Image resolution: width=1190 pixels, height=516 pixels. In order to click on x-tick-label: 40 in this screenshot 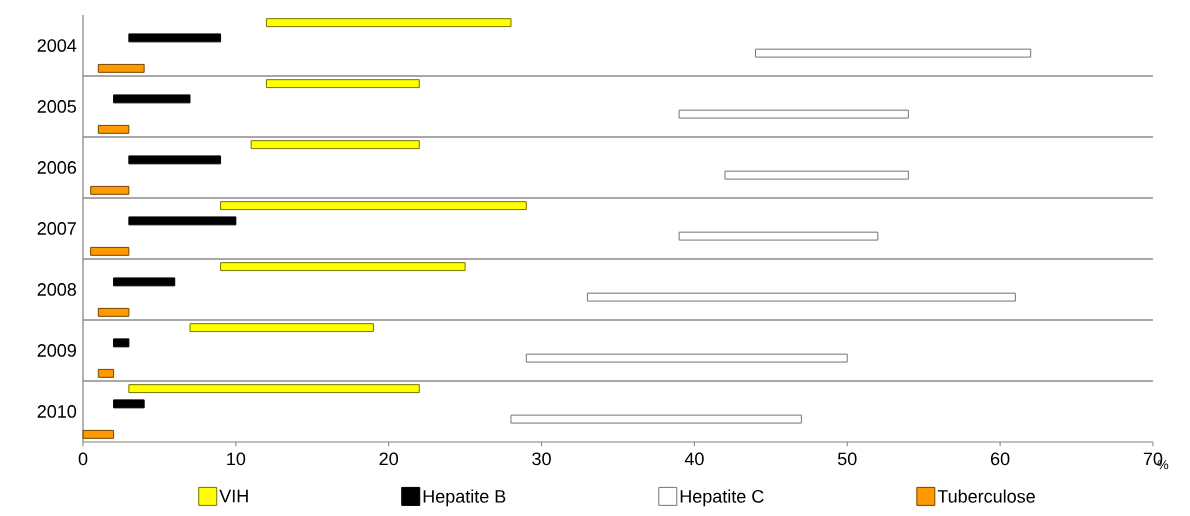, I will do `click(694, 459)`.